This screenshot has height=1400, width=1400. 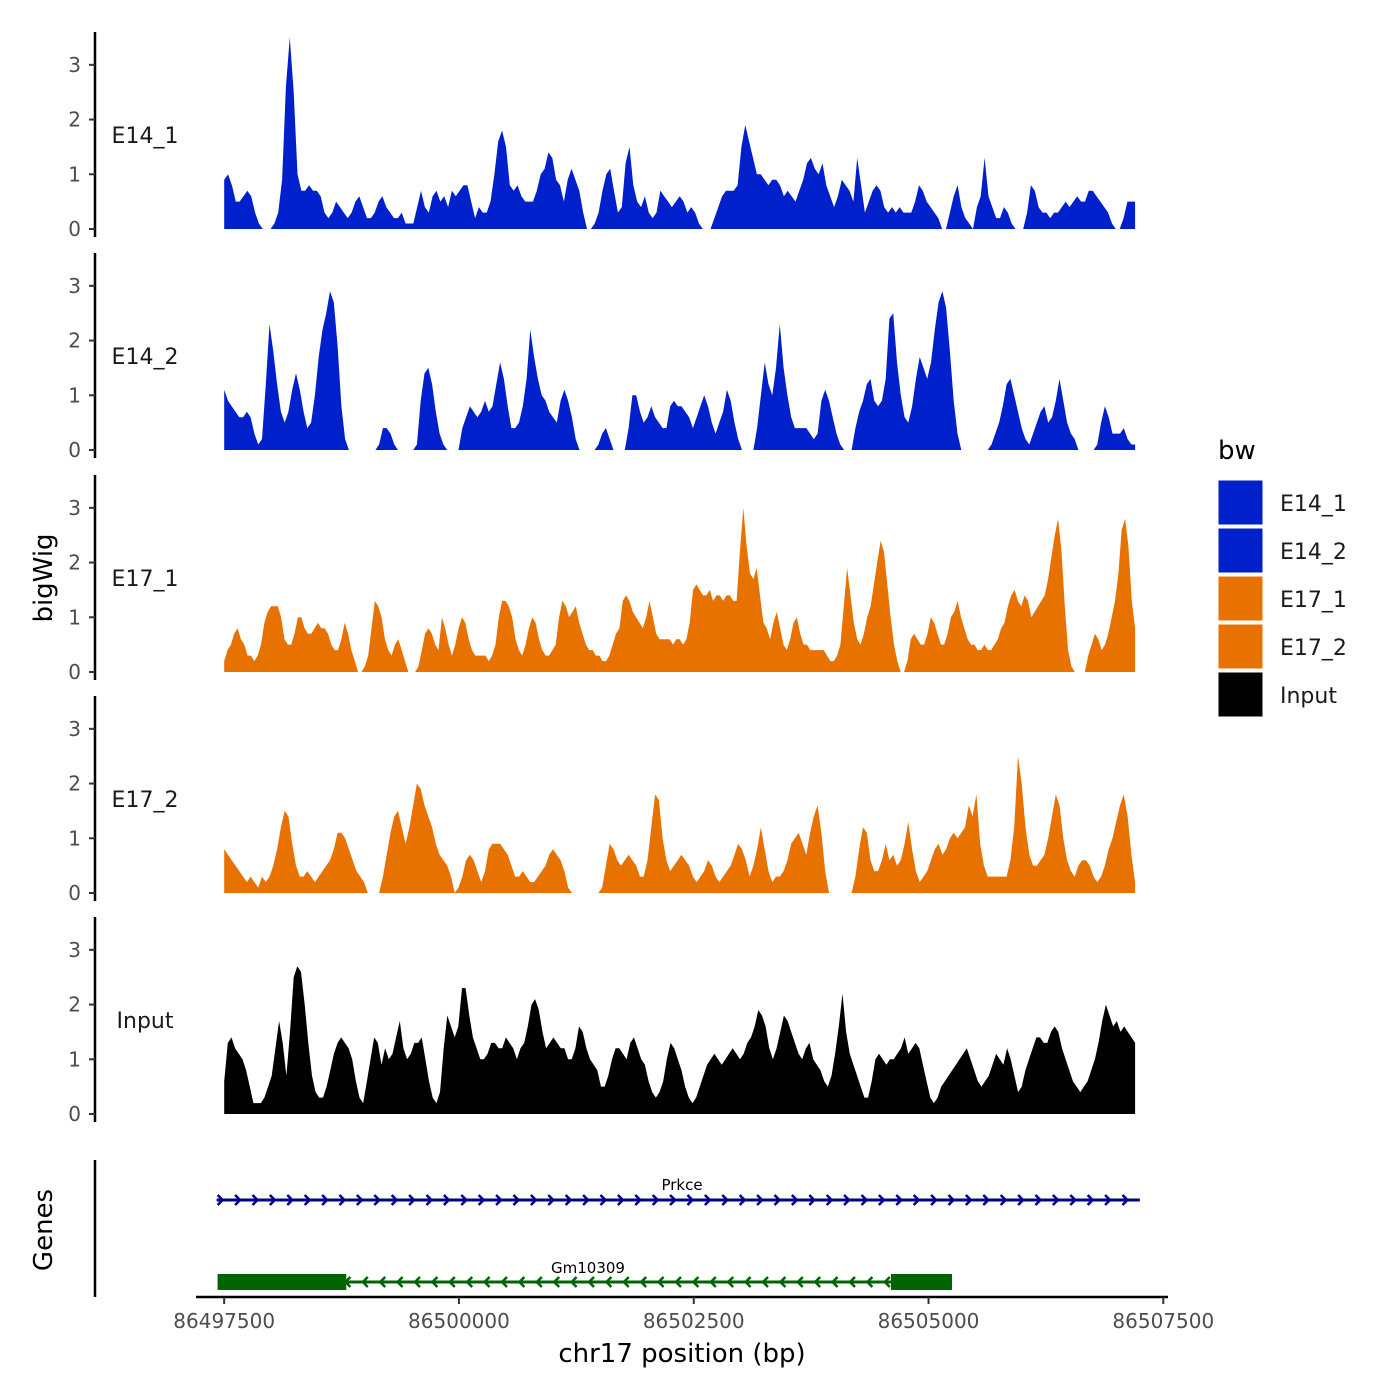 I want to click on track-label-input: Input, so click(x=145, y=1021).